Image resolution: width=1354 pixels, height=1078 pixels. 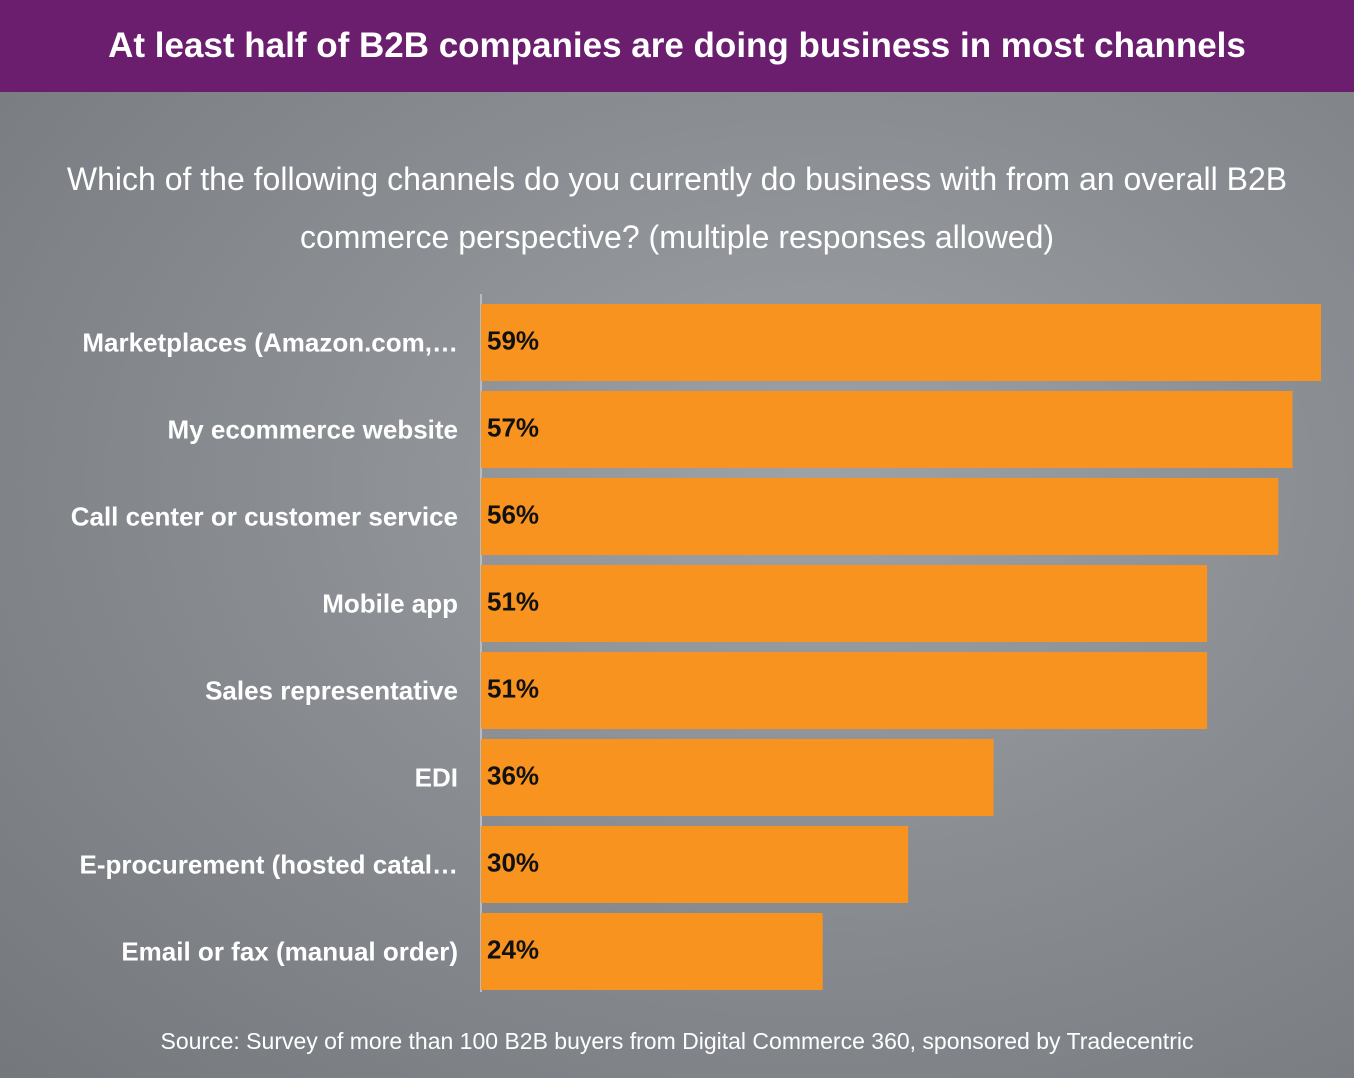 What do you see at coordinates (436, 777) in the screenshot?
I see `category-label: EDI` at bounding box center [436, 777].